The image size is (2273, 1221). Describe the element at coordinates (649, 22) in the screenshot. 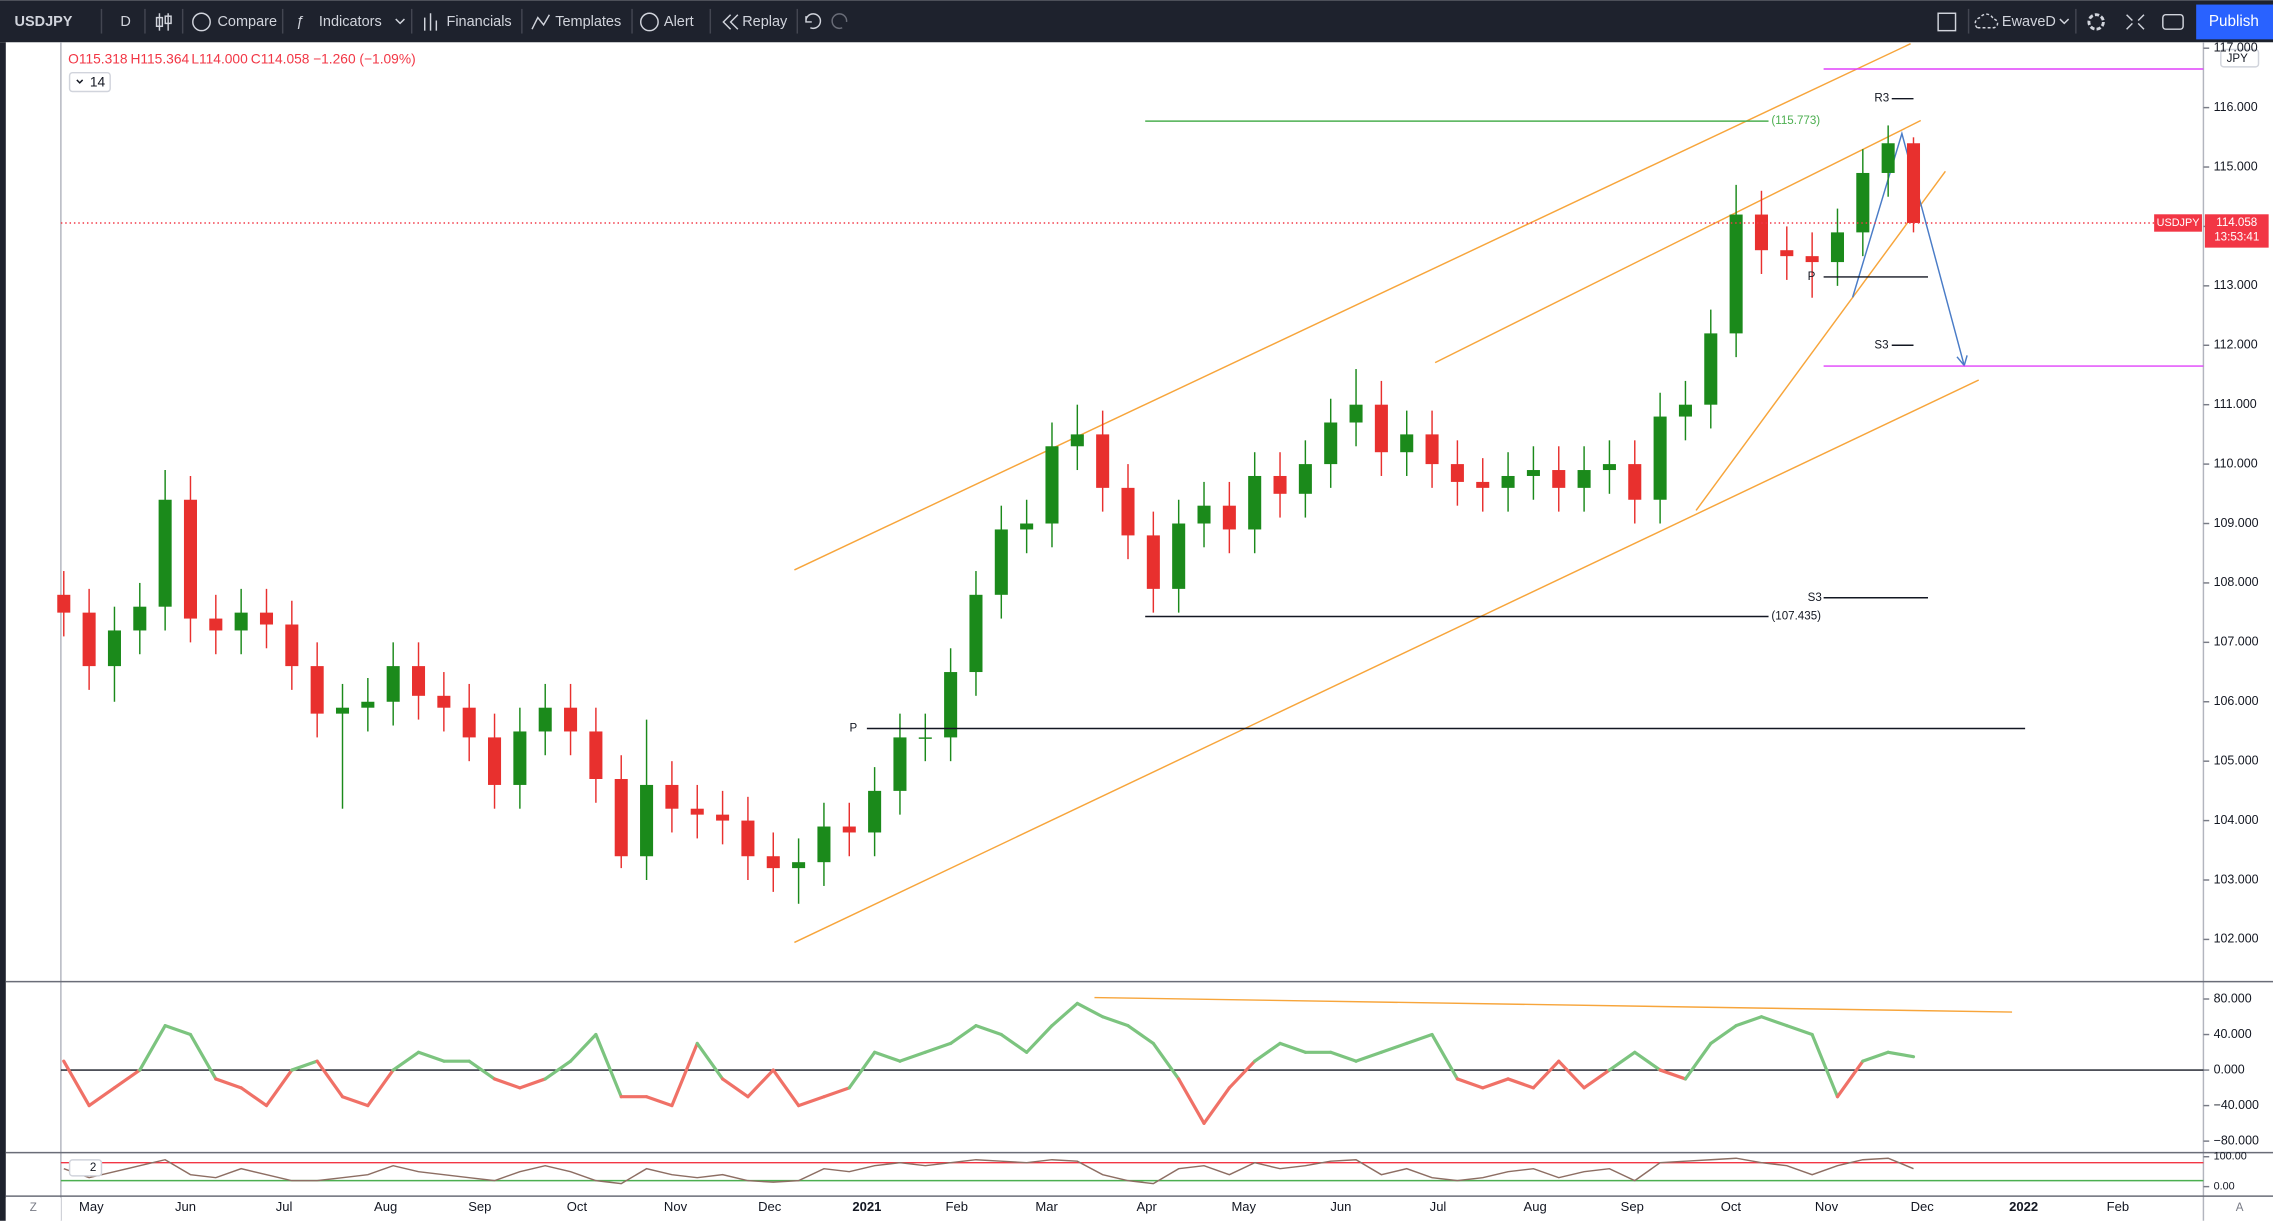

I see `alert-icon` at that location.